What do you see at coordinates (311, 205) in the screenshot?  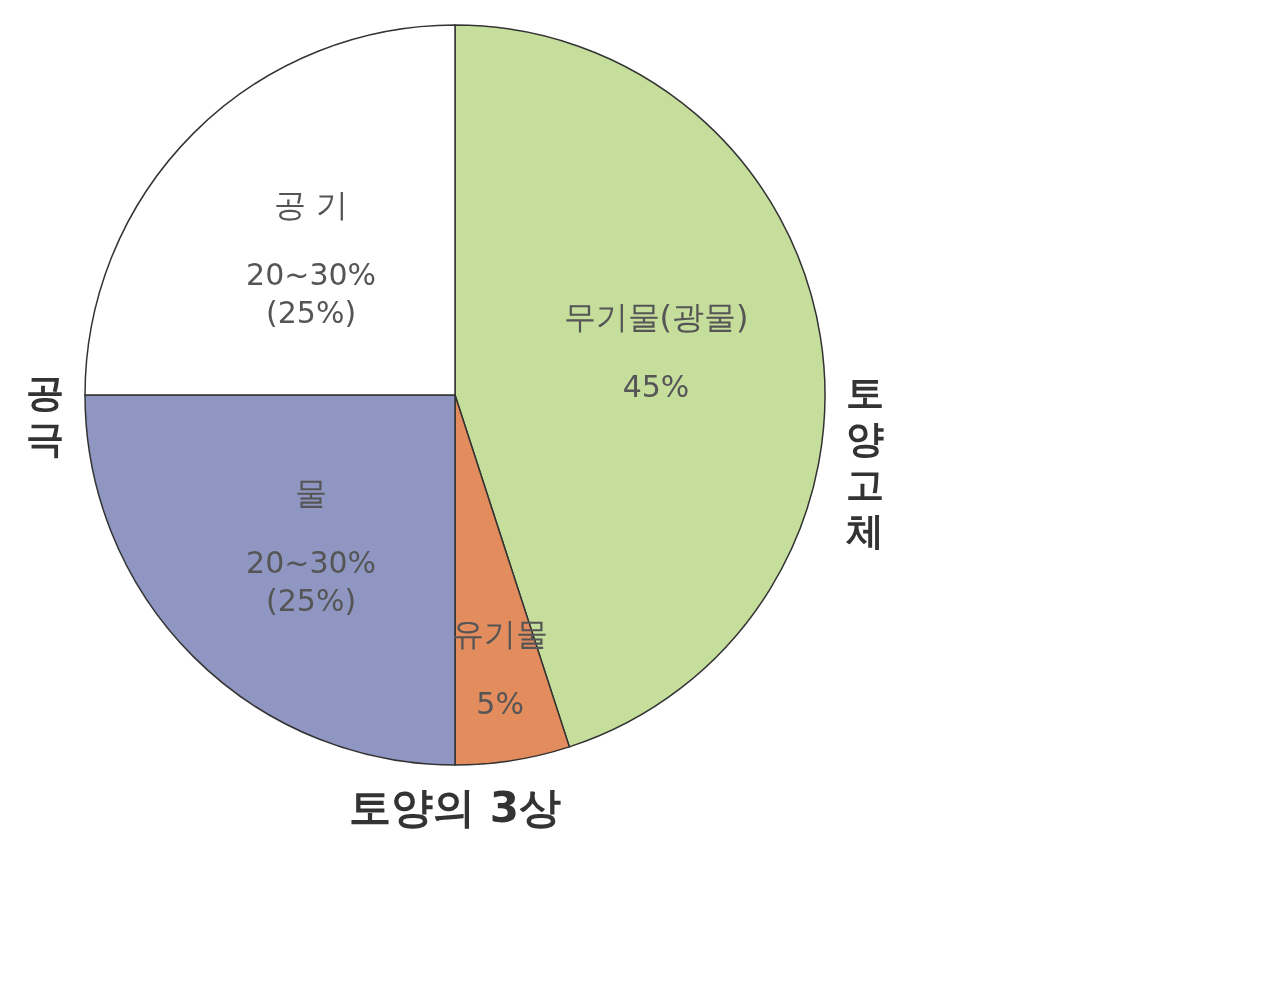 I see `slice-label: 공 기` at bounding box center [311, 205].